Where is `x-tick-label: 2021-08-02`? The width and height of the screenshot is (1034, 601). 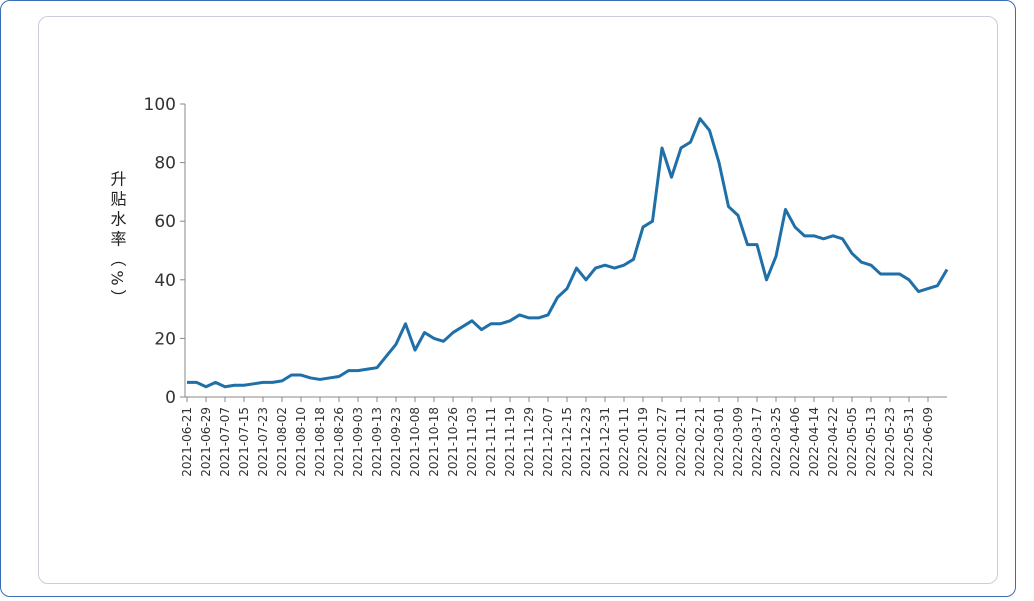
x-tick-label: 2021-08-02 is located at coordinates (282, 442).